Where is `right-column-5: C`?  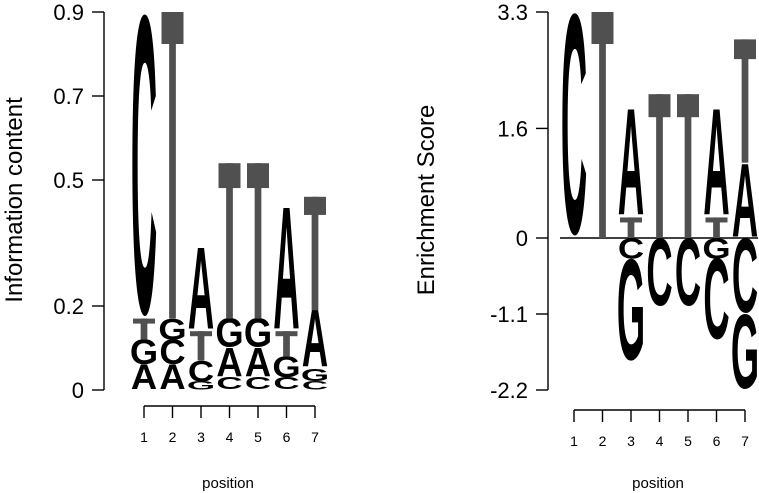 right-column-5: C is located at coordinates (688, 210).